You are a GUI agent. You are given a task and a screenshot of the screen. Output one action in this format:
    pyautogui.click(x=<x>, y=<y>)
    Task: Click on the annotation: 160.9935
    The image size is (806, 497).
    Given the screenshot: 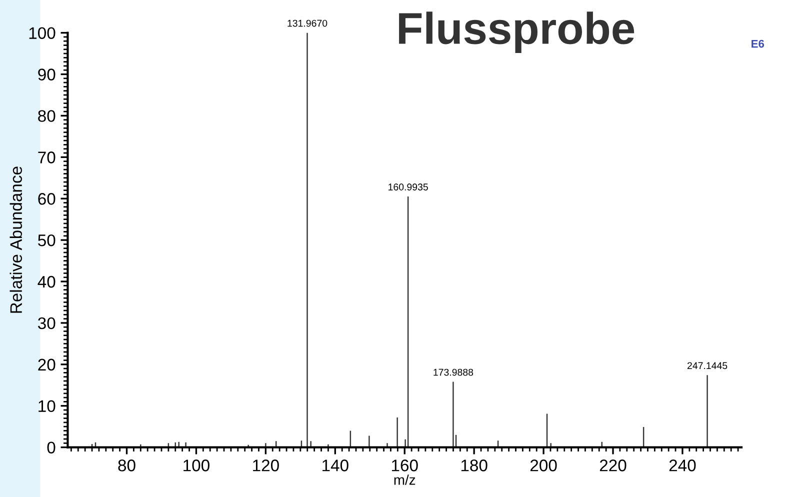 What is the action you would take?
    pyautogui.click(x=408, y=187)
    